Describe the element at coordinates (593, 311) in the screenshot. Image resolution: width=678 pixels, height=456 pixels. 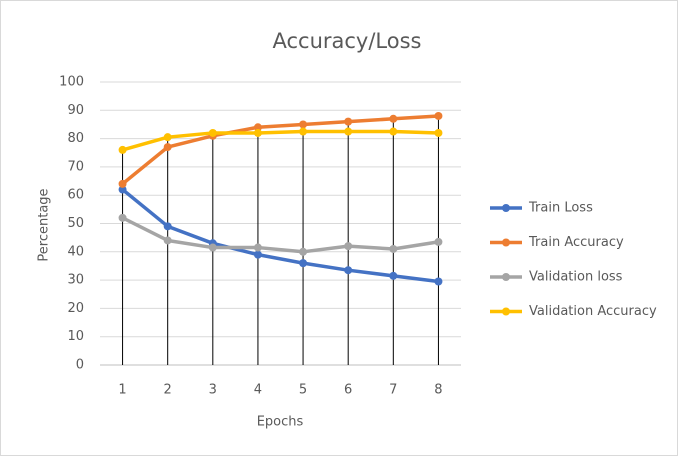
I see `legend-label: Validation Accuracy` at that location.